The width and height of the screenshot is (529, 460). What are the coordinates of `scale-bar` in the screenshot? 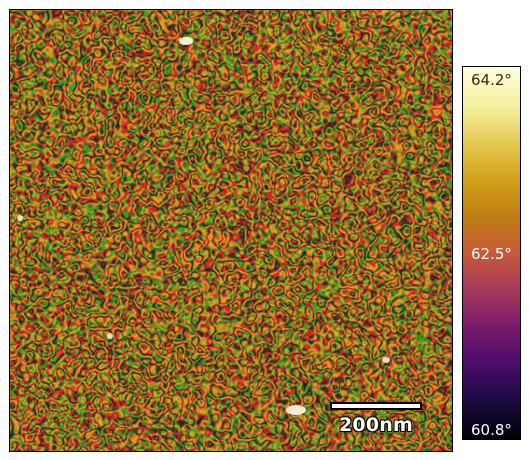 It's located at (376, 406).